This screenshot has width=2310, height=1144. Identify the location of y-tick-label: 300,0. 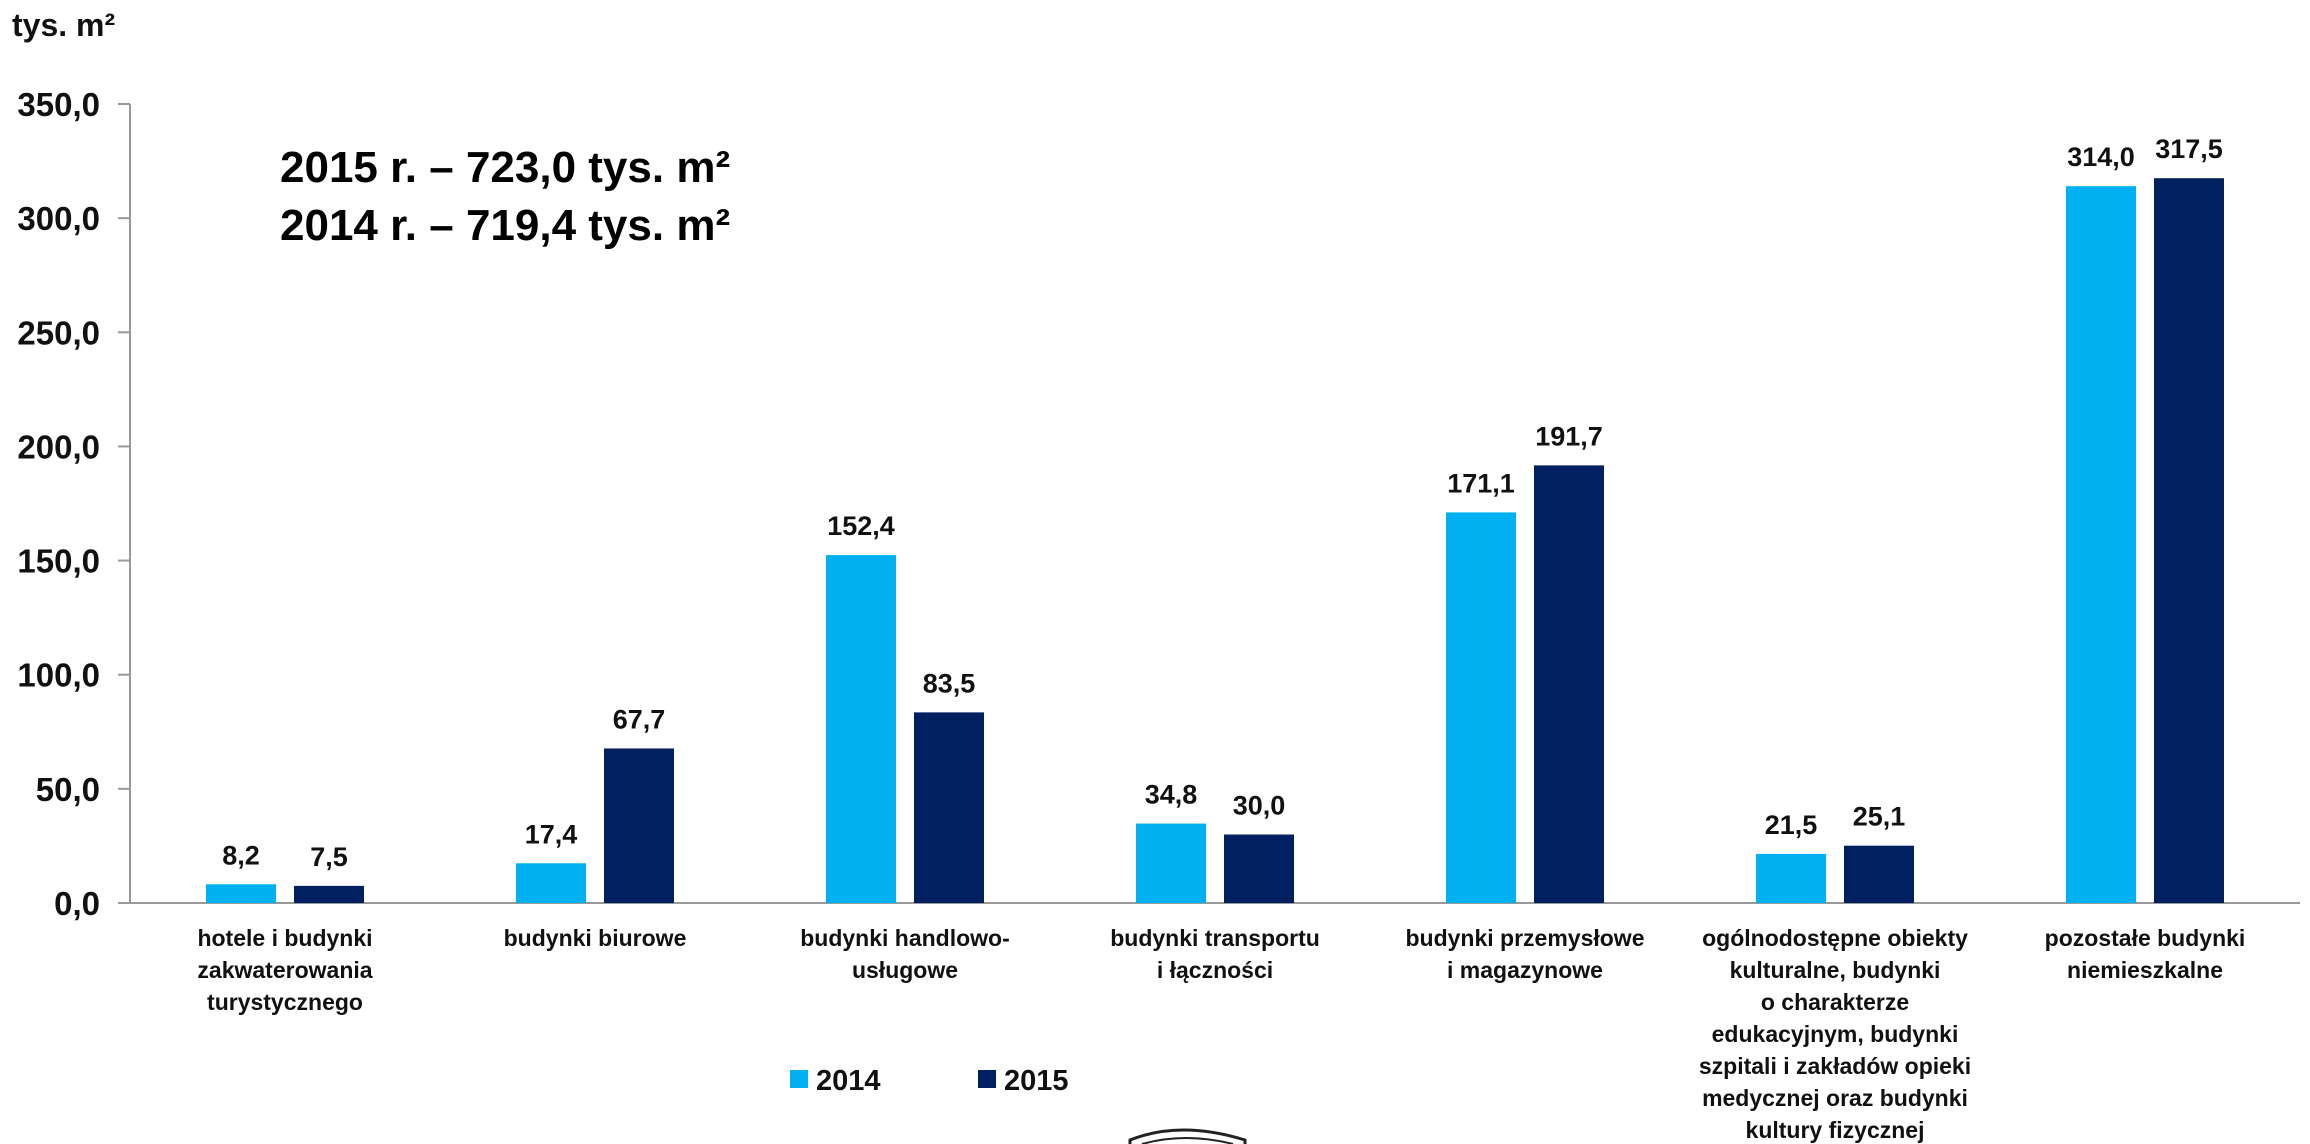
(58, 218).